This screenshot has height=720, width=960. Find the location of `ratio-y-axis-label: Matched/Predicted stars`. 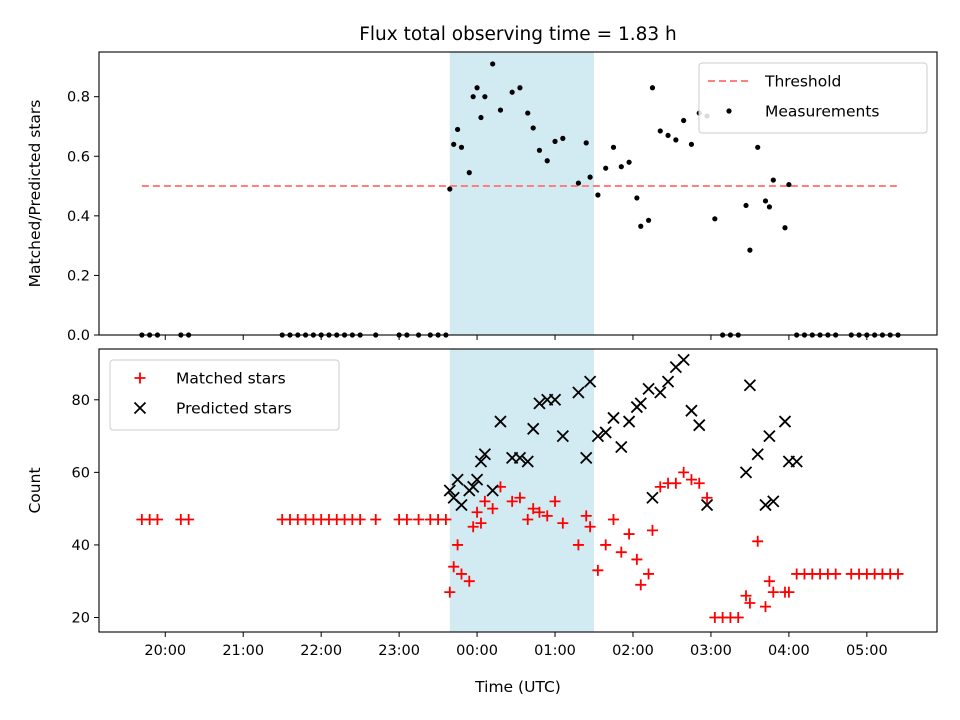

ratio-y-axis-label: Matched/Predicted stars is located at coordinates (35, 194).